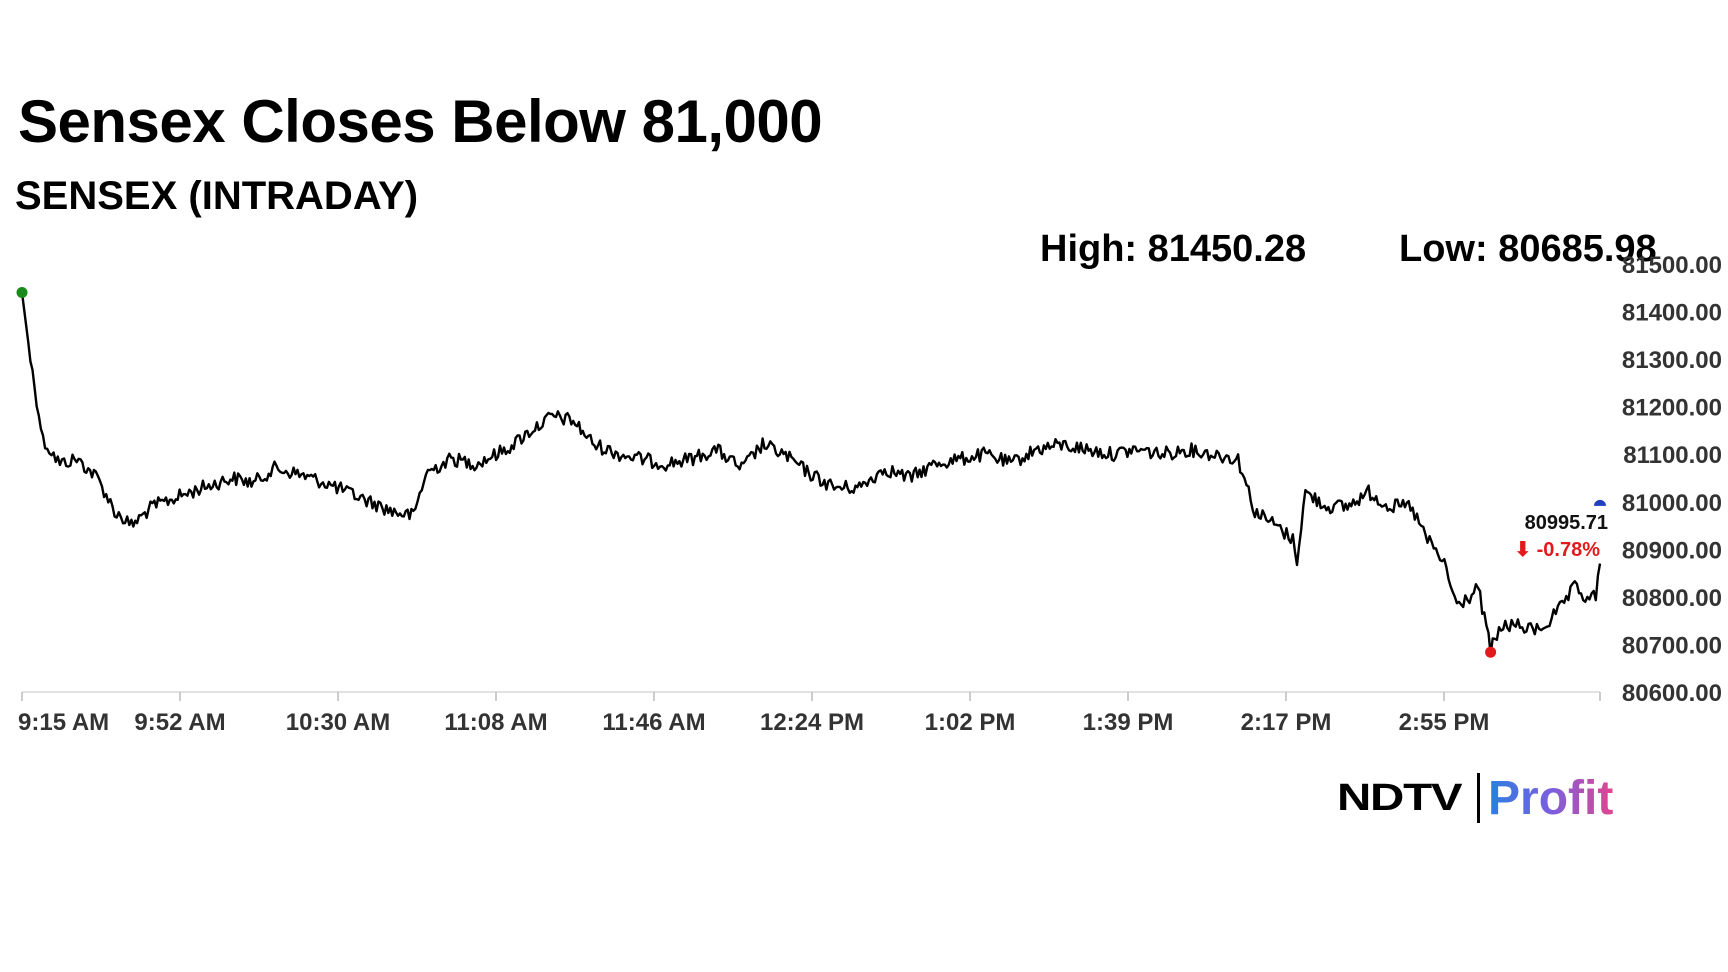 This screenshot has width=1728, height=972. Describe the element at coordinates (1478, 798) in the screenshot. I see `logo-divider` at that location.